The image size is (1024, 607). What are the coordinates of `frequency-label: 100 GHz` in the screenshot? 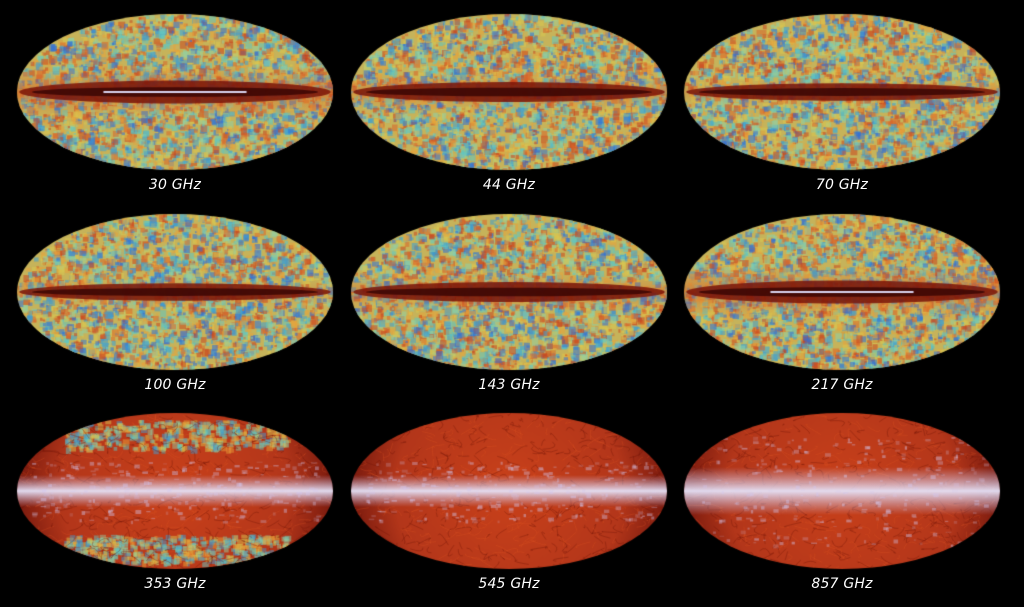 It's located at (175, 385).